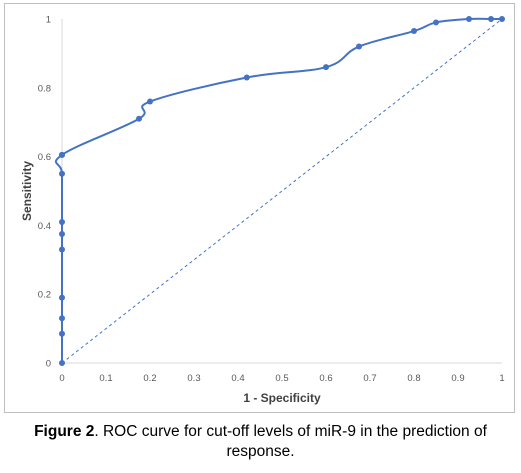  What do you see at coordinates (48, 364) in the screenshot?
I see `y-tick-label: 0` at bounding box center [48, 364].